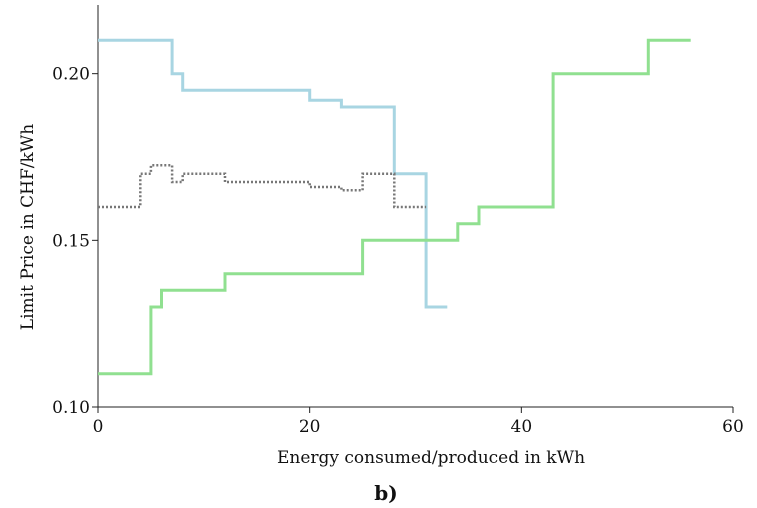 This screenshot has width=757, height=508. I want to click on x-tick-label: 0, so click(98, 427).